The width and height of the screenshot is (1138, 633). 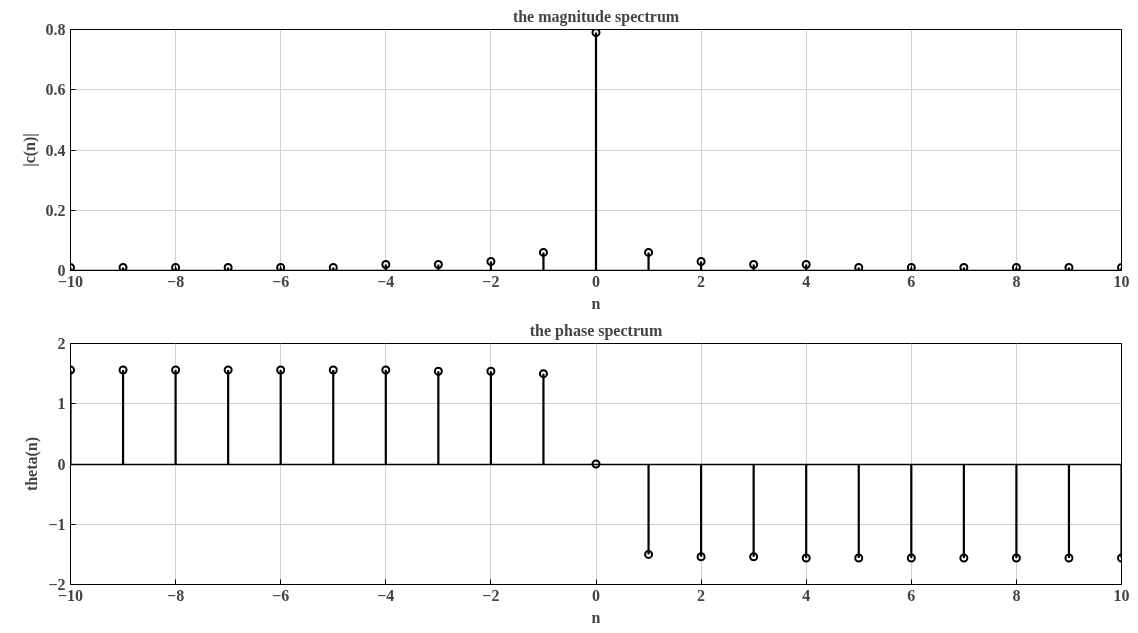 I want to click on chart-title: the magnitude spectrum, so click(x=596, y=16).